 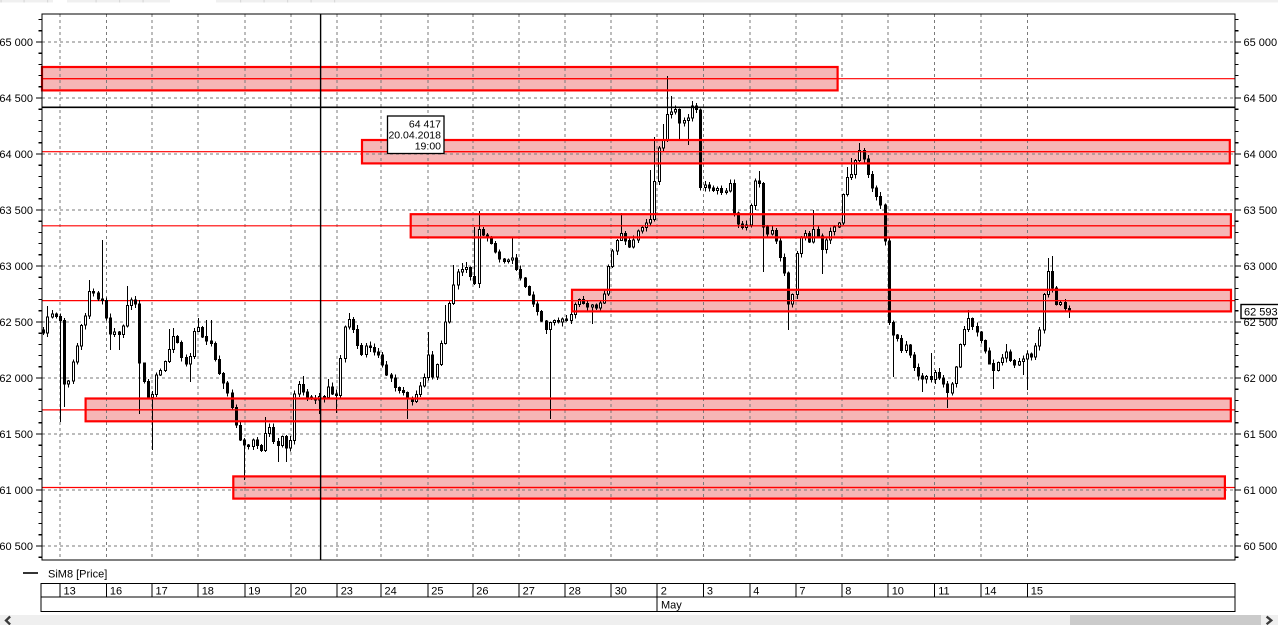 What do you see at coordinates (802, 592) in the screenshot?
I see `svg-text: 7` at bounding box center [802, 592].